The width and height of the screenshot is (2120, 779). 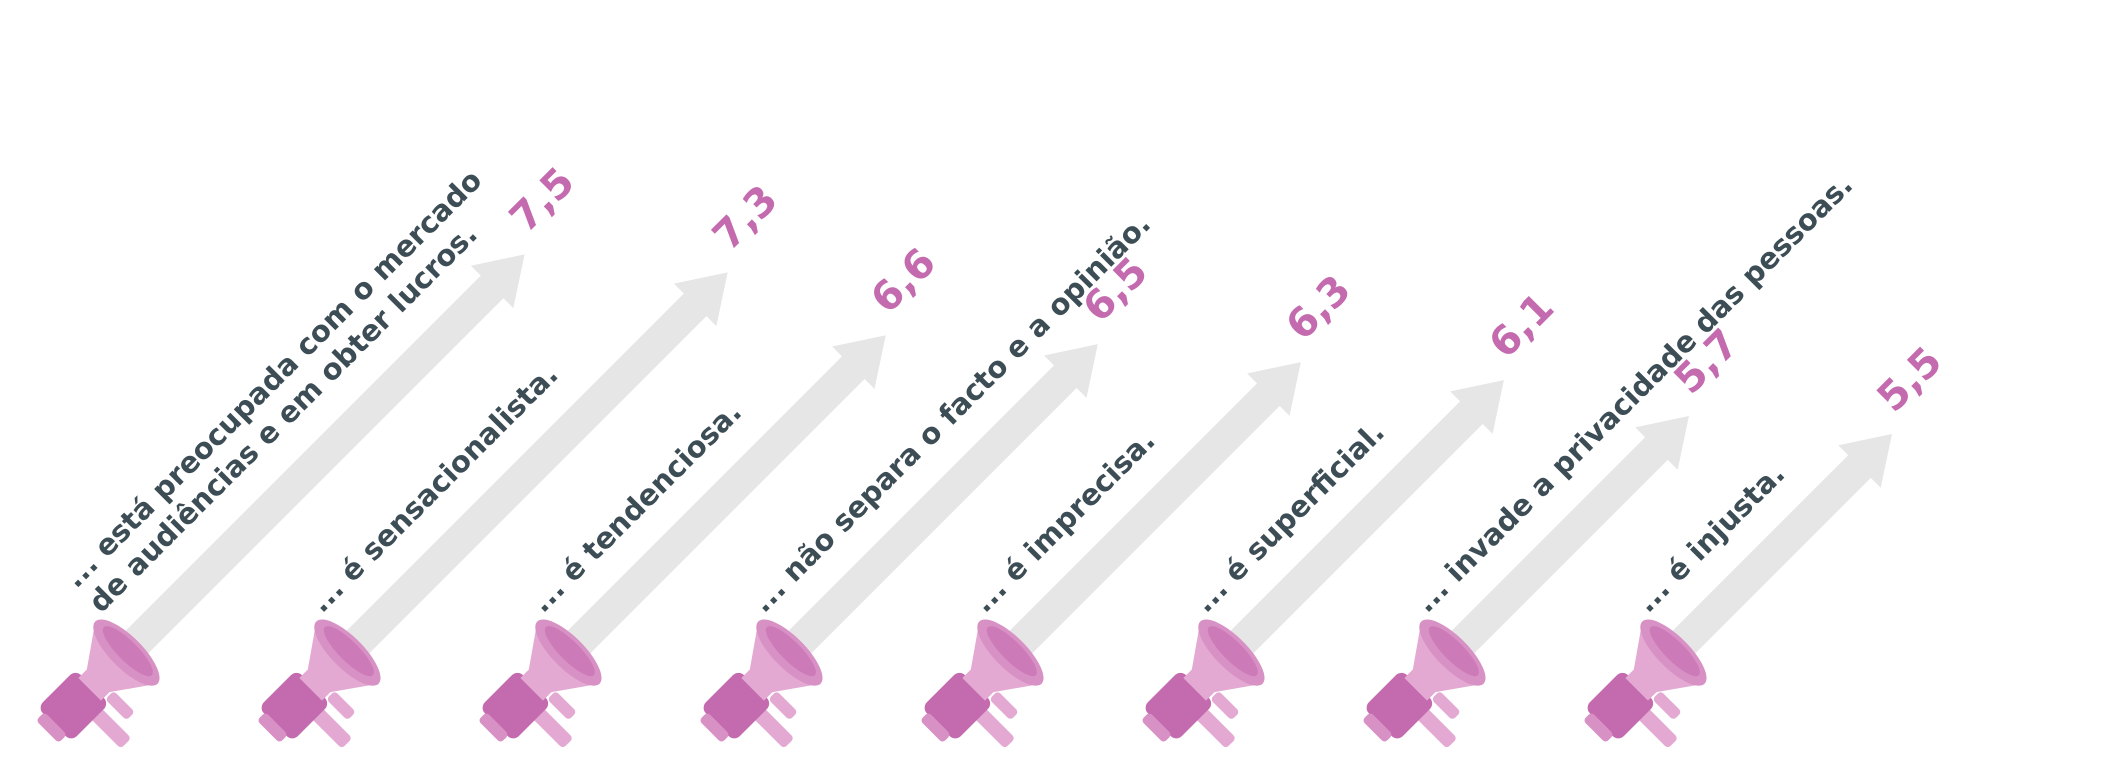 I want to click on category-label-line: ... está preocupada com o mercado, so click(x=272, y=378).